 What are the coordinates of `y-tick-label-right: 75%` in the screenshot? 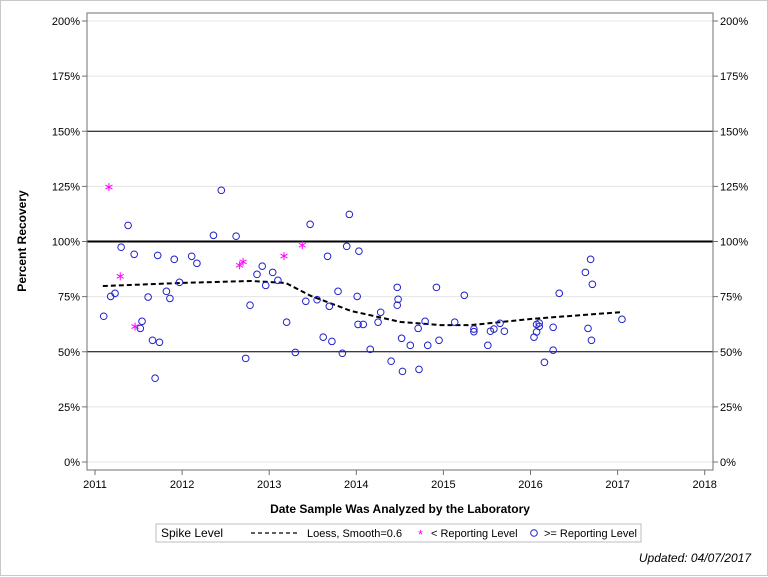 It's located at (731, 298).